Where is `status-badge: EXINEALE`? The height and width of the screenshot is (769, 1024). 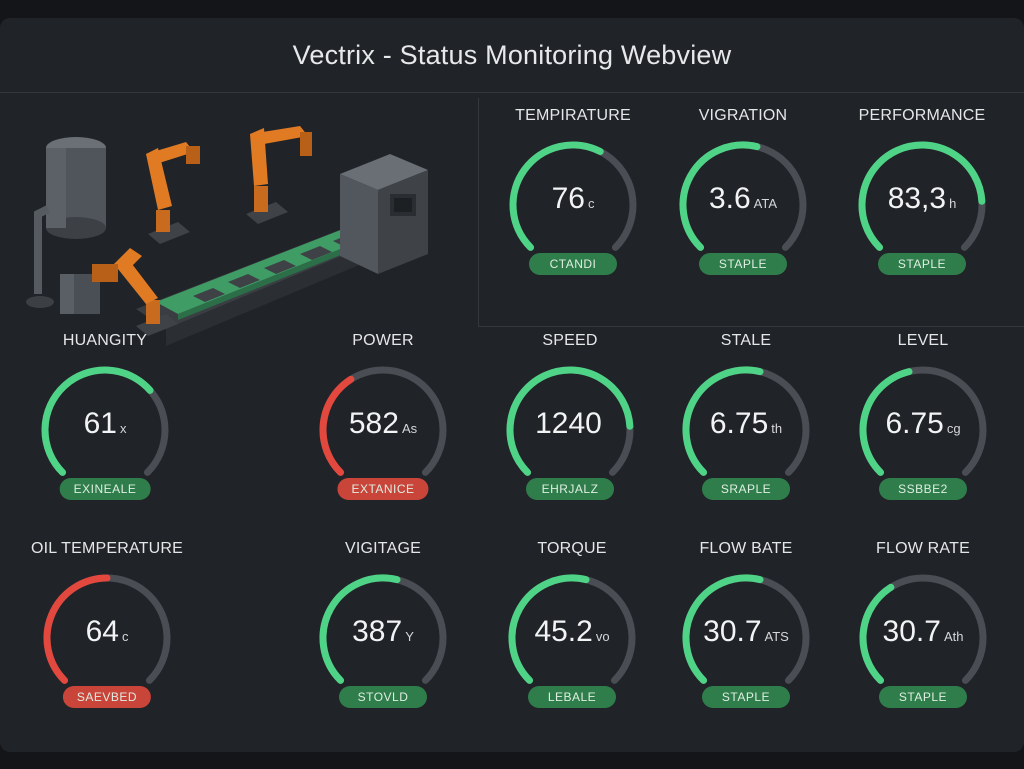
status-badge: EXINEALE is located at coordinates (105, 489).